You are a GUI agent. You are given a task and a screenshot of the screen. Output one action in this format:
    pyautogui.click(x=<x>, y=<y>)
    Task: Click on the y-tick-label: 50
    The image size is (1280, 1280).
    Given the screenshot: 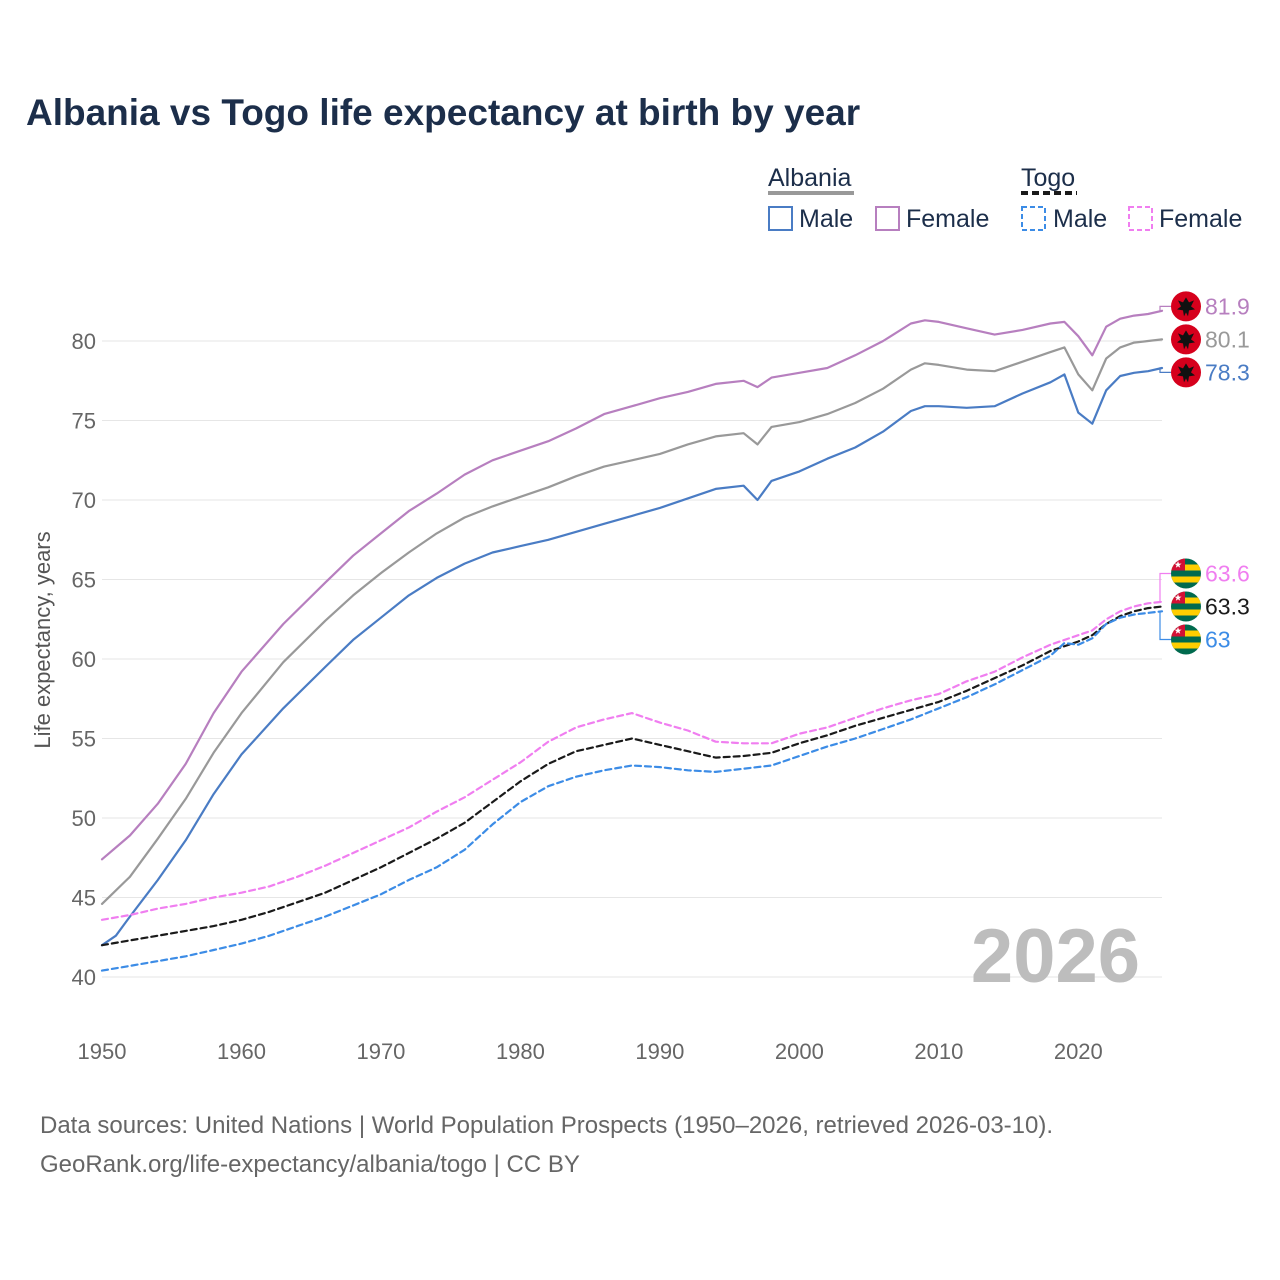 What is the action you would take?
    pyautogui.click(x=84, y=818)
    